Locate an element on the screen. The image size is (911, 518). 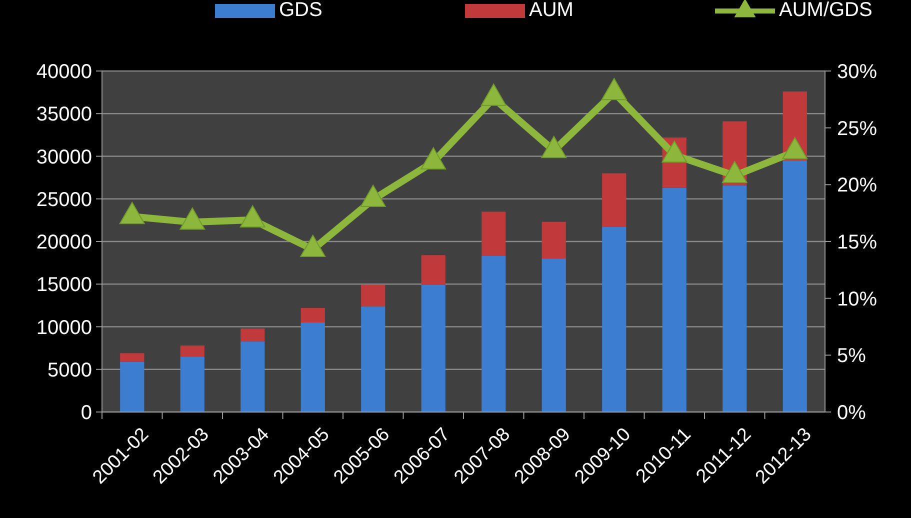
y-tick-label: 35000 is located at coordinates (64, 115).